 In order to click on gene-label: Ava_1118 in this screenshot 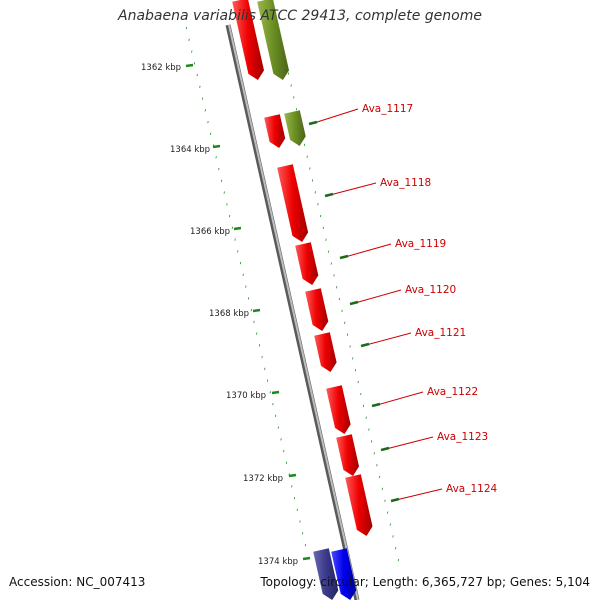, I will do `click(405, 183)`.